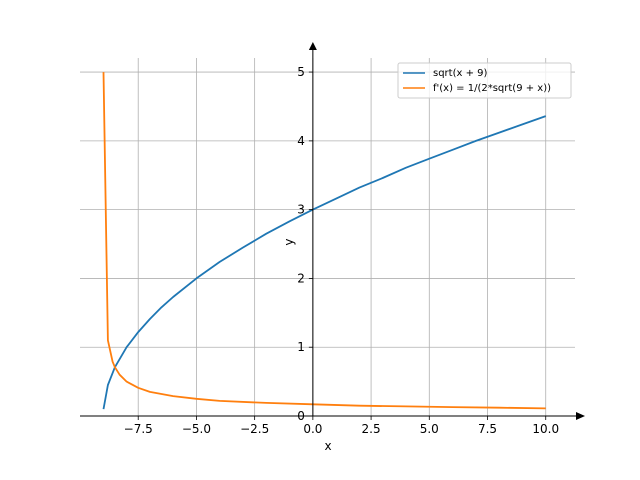 Image resolution: width=640 pixels, height=480 pixels. What do you see at coordinates (289, 241) in the screenshot?
I see `y-axis-label: y` at bounding box center [289, 241].